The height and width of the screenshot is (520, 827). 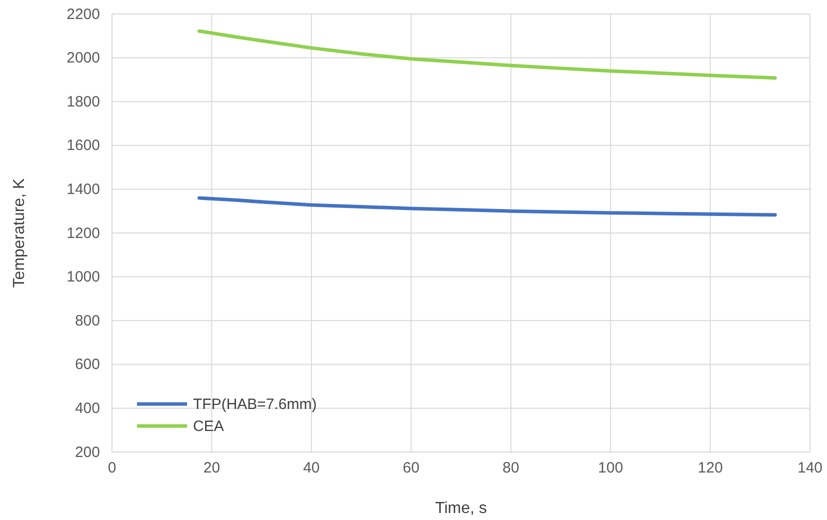 I want to click on x-tick-label: 120, so click(x=710, y=468).